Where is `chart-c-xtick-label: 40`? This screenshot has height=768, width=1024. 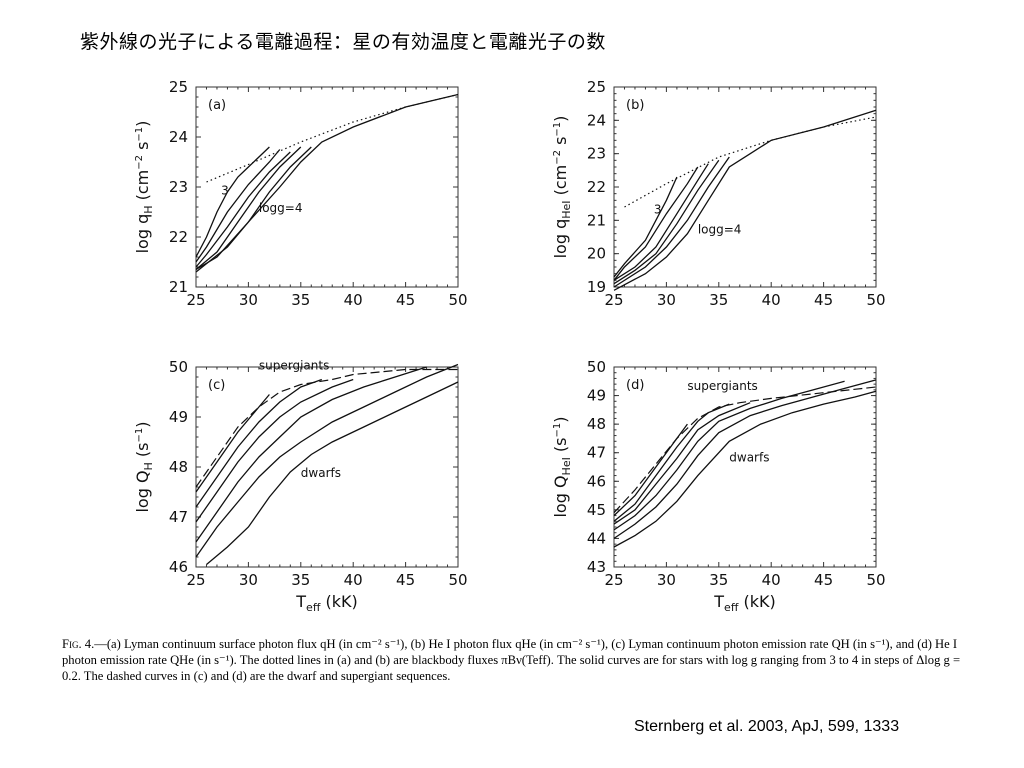
chart-c-xtick-label: 40 is located at coordinates (353, 580).